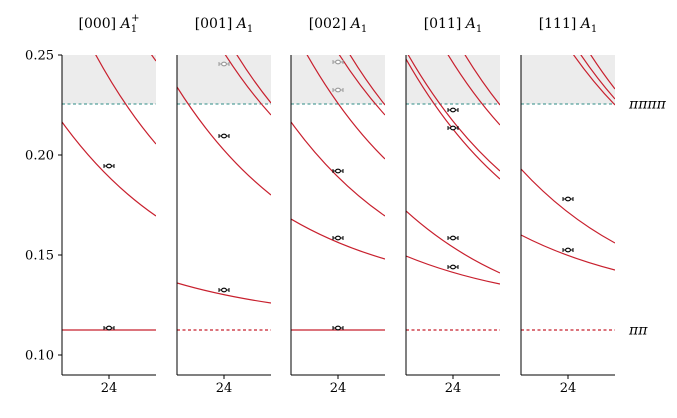 The height and width of the screenshot is (418, 677). Describe the element at coordinates (39, 356) in the screenshot. I see `y-tick-label: 0.10` at that location.